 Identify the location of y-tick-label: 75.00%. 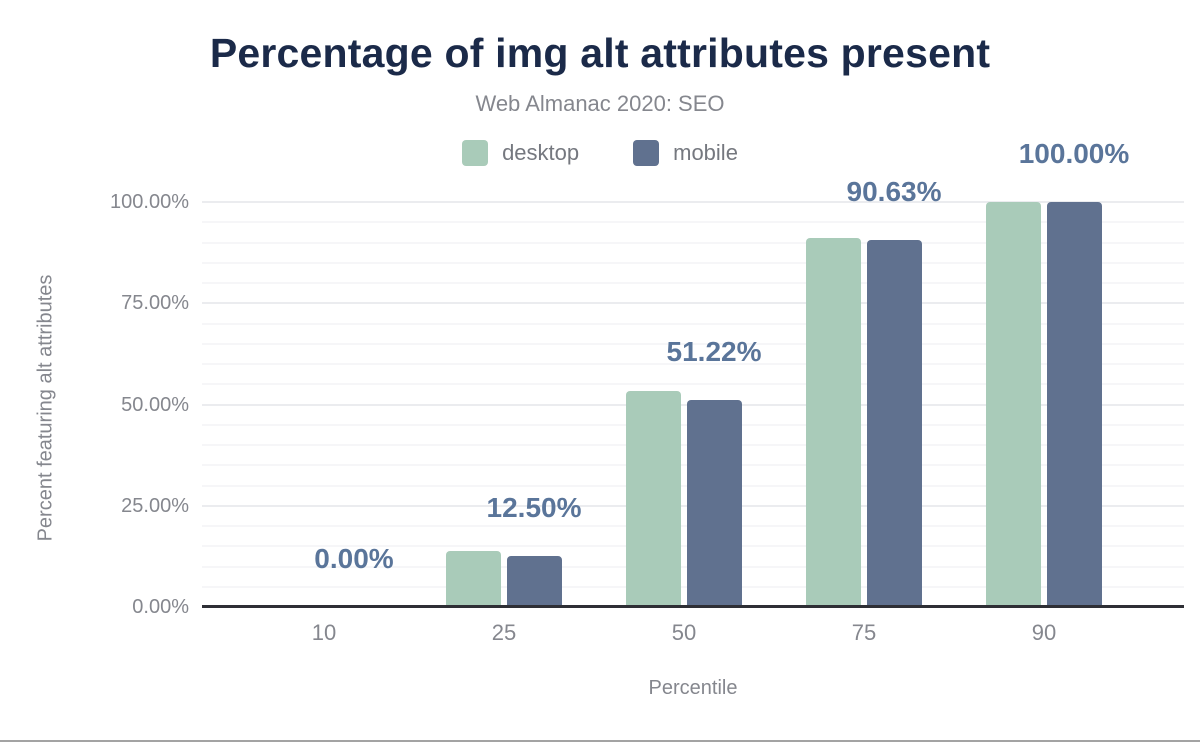
(155, 303).